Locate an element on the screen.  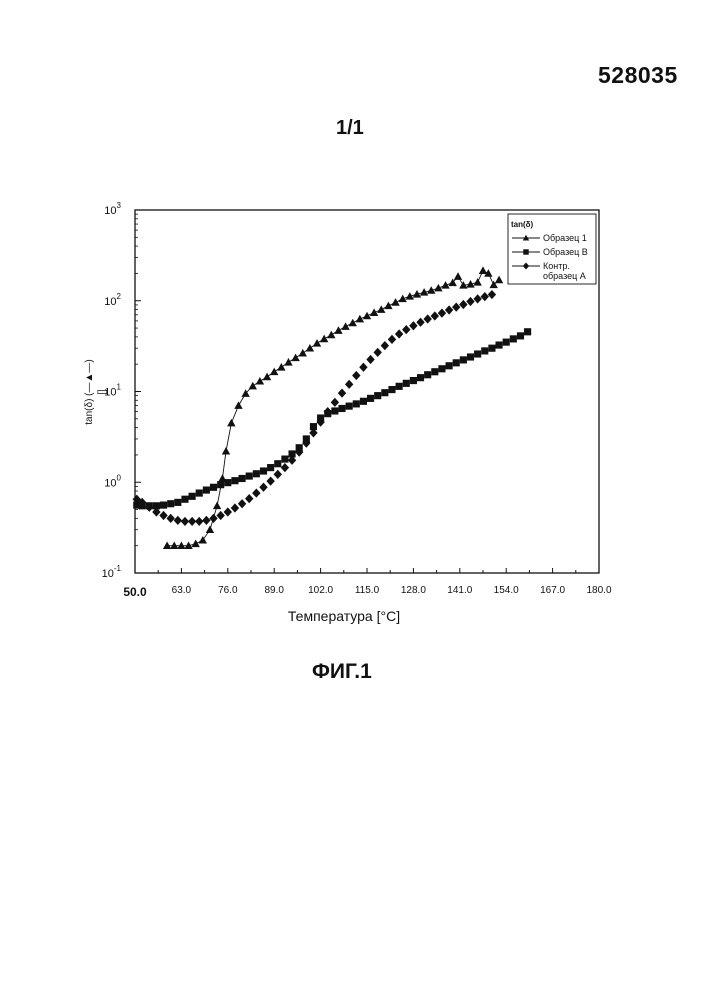
y-tick-label: 10⁰ is located at coordinates (112, 481).